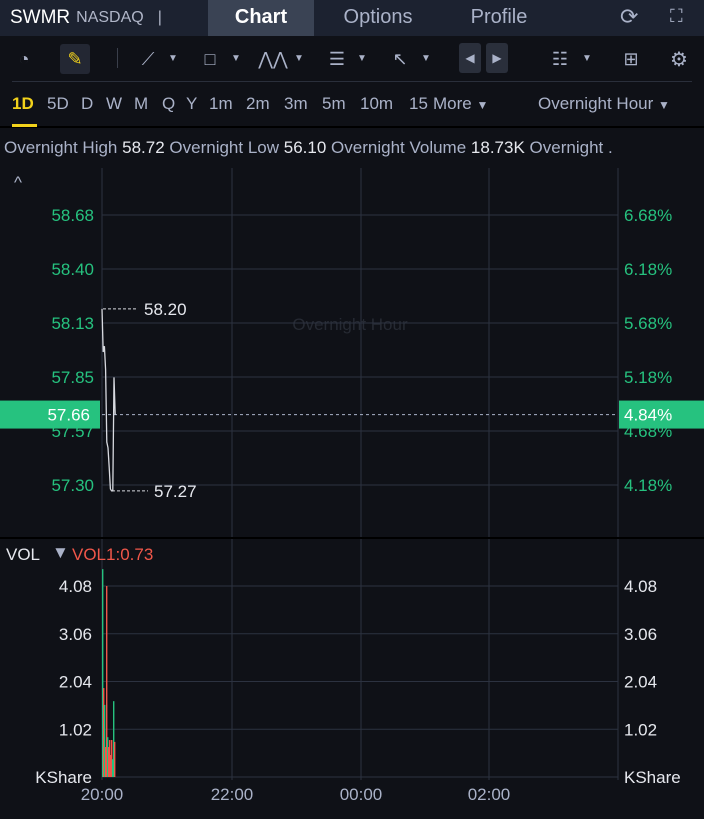 The width and height of the screenshot is (704, 819). Describe the element at coordinates (571, 147) in the screenshot. I see `more-stats-label: Overnight .` at that location.